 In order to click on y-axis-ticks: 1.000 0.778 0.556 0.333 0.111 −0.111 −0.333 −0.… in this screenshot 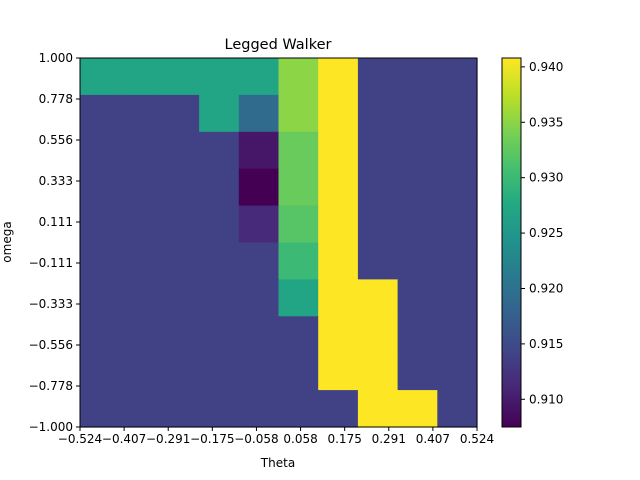, I will do `click(54, 242)`.